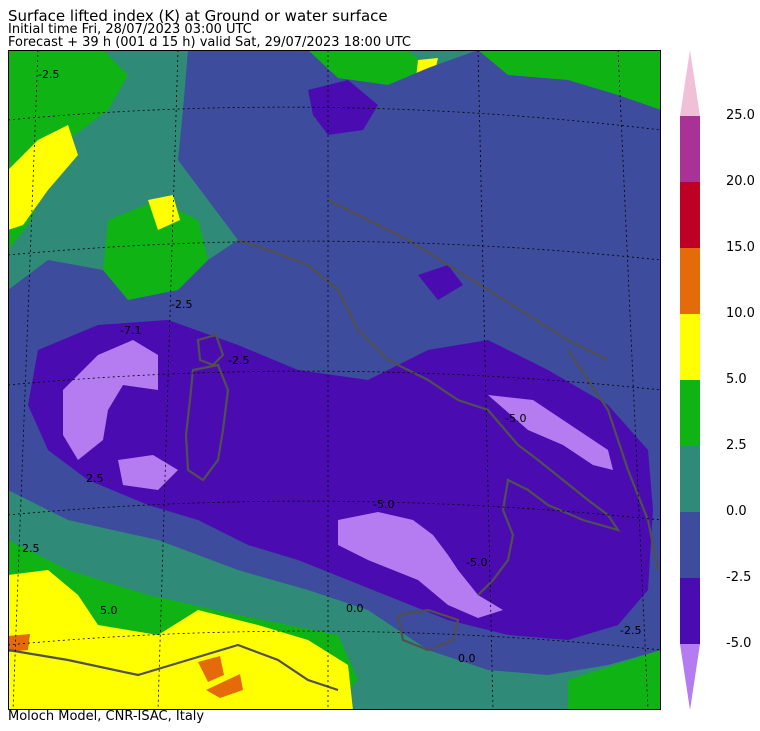 This screenshot has height=731, width=760. Describe the element at coordinates (739, 577) in the screenshot. I see `colorbar-label: -2.5` at that location.